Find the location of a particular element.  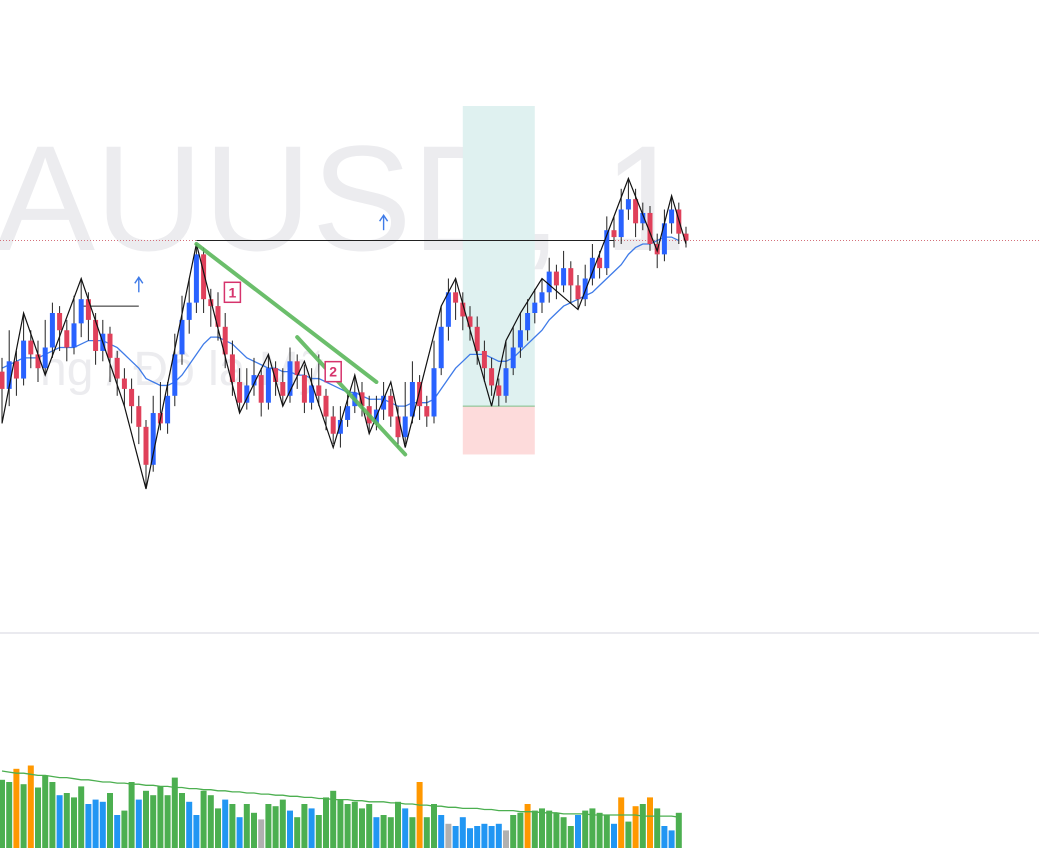

volume-ma-line is located at coordinates (340, 794).